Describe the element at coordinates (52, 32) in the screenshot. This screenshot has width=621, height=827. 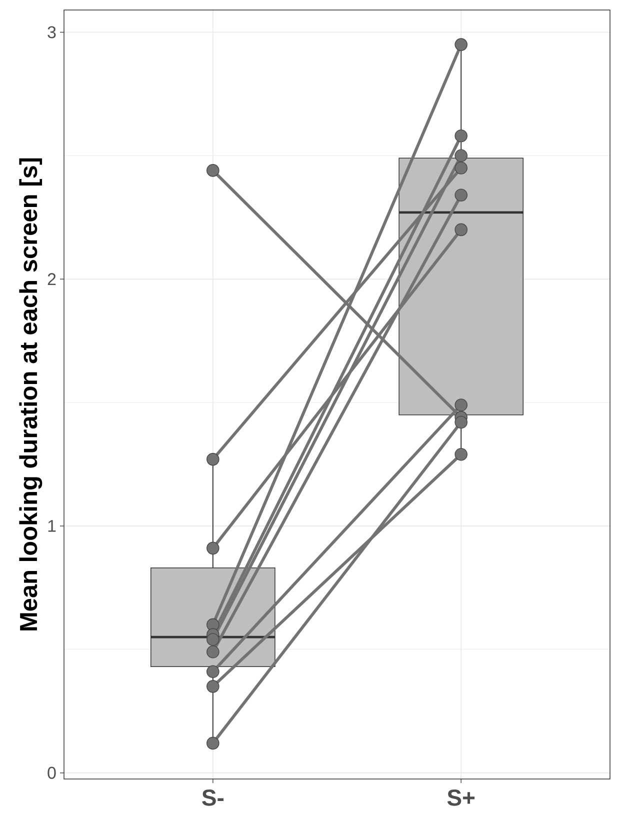
I see `y-tick-label: 3` at that location.